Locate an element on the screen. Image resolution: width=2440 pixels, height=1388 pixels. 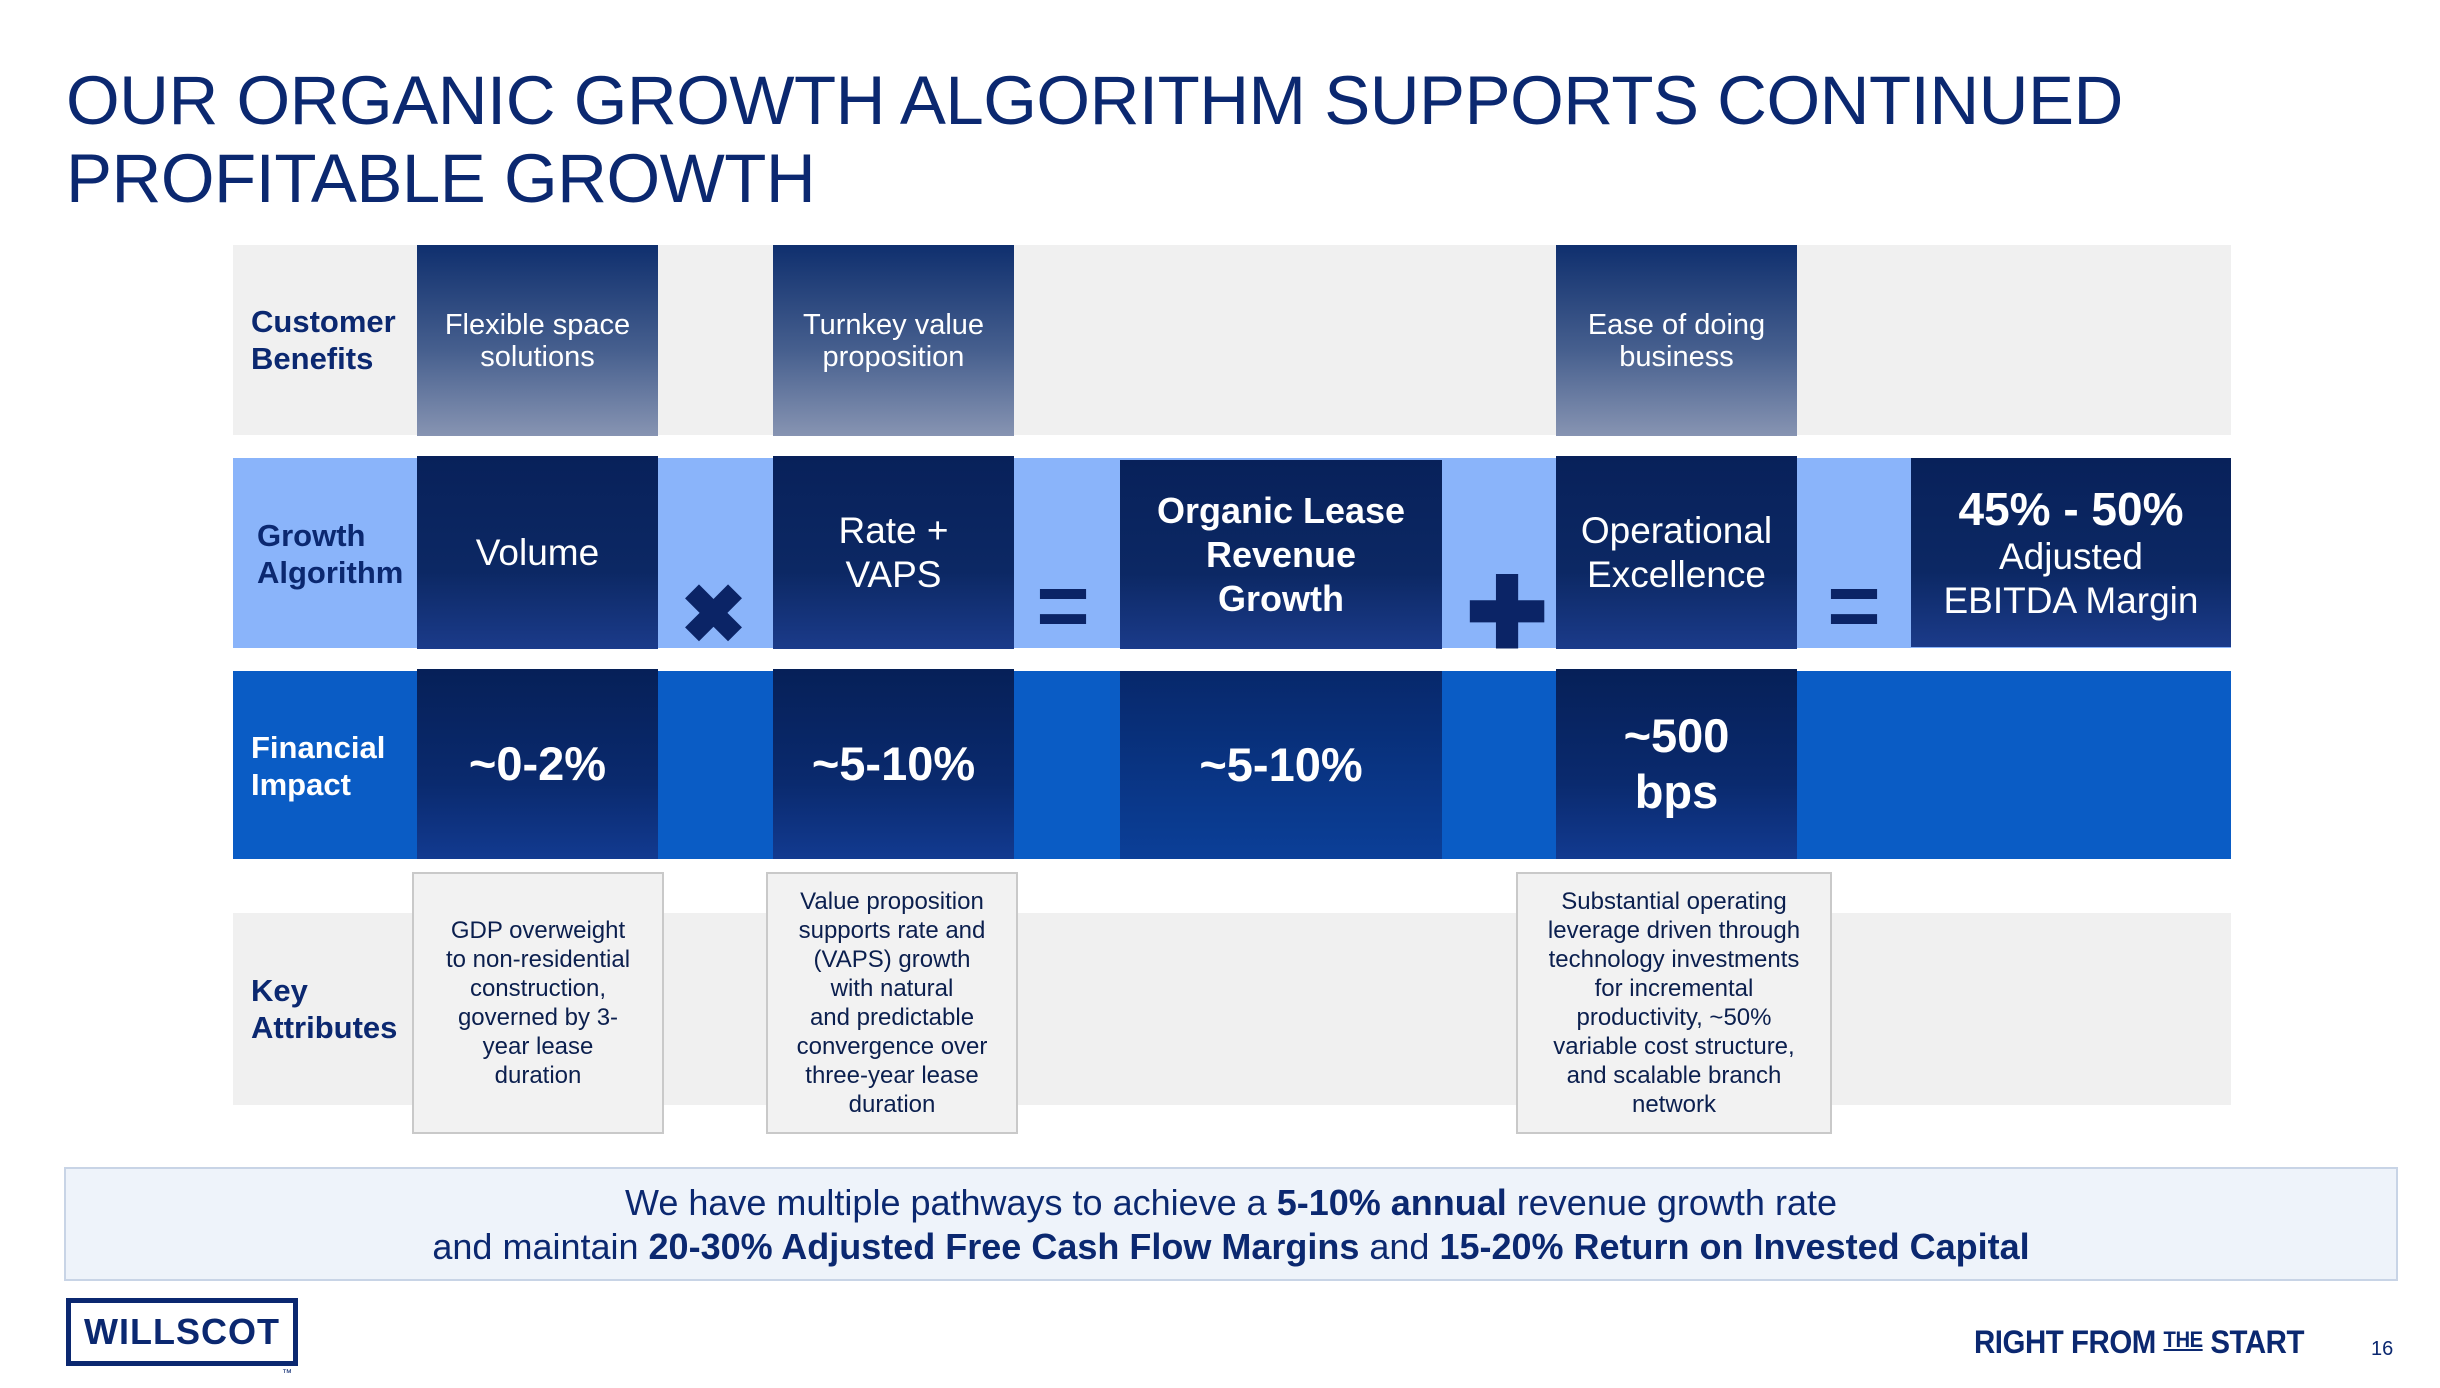
algo-line: Rate + is located at coordinates (893, 530).